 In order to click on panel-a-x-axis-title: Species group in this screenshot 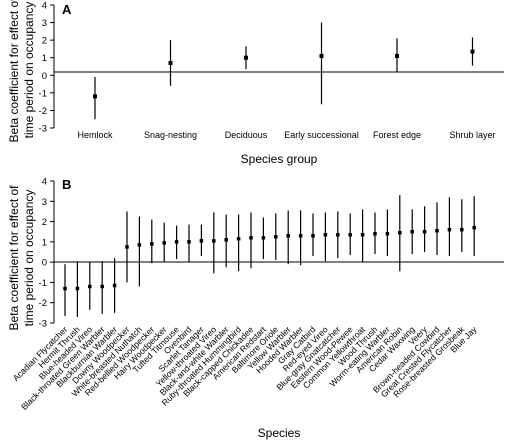, I will do `click(279, 159)`.